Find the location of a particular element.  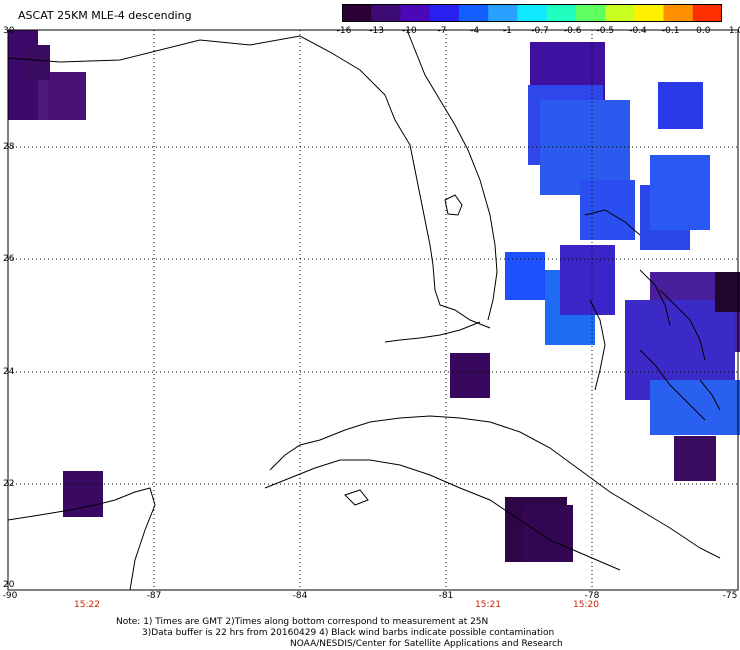

colorbar is located at coordinates (532, 13).